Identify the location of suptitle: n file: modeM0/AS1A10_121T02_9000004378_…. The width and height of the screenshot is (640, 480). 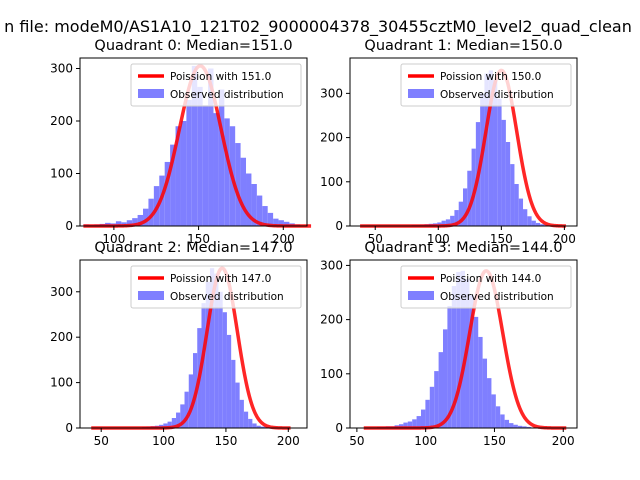
(318, 27).